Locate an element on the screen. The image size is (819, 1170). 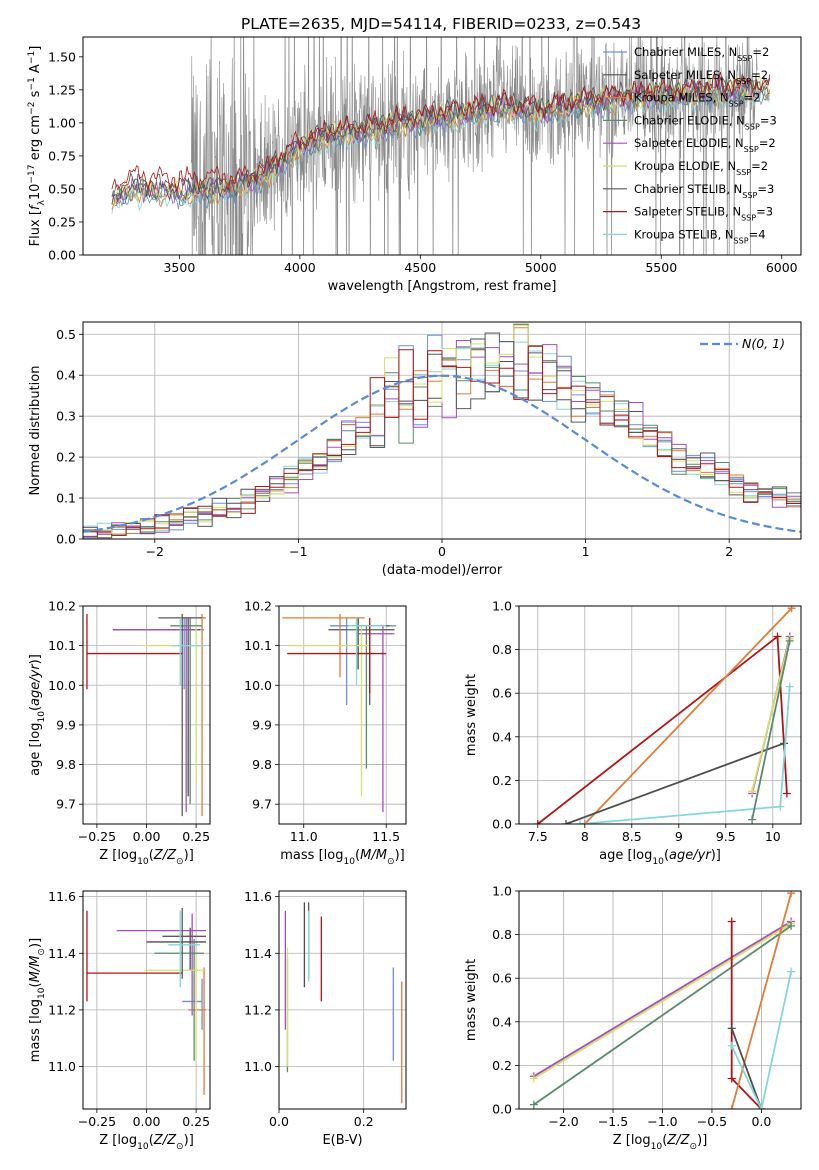
legend-label: Chabrier MILES, NSSP=2 is located at coordinates (701, 54).